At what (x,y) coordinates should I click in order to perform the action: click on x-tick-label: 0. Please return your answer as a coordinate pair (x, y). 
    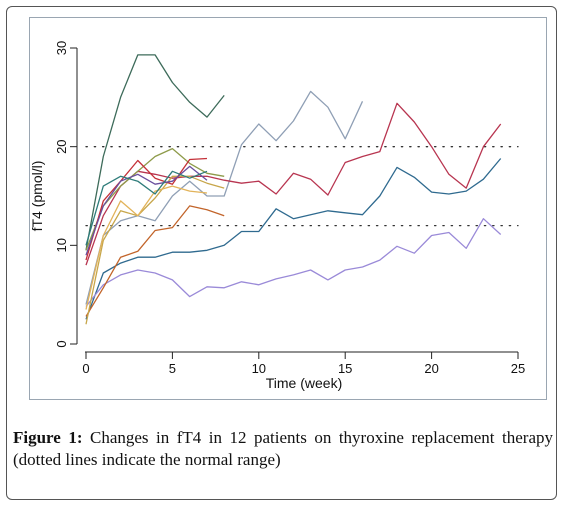
    Looking at the image, I should click on (85, 368).